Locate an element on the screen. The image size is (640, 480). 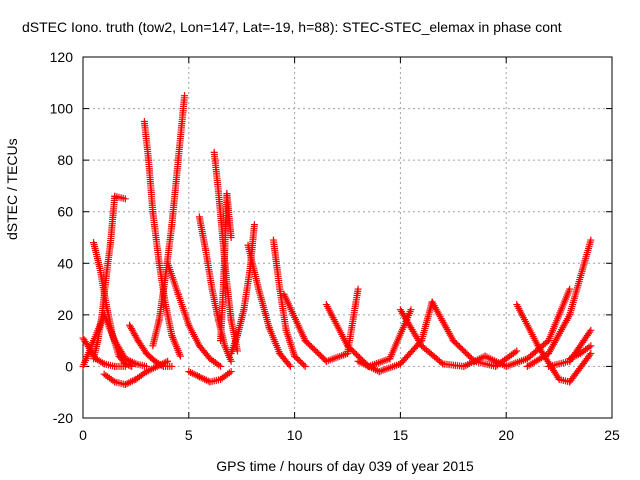
y-tick-label: 60 is located at coordinates (65, 212).